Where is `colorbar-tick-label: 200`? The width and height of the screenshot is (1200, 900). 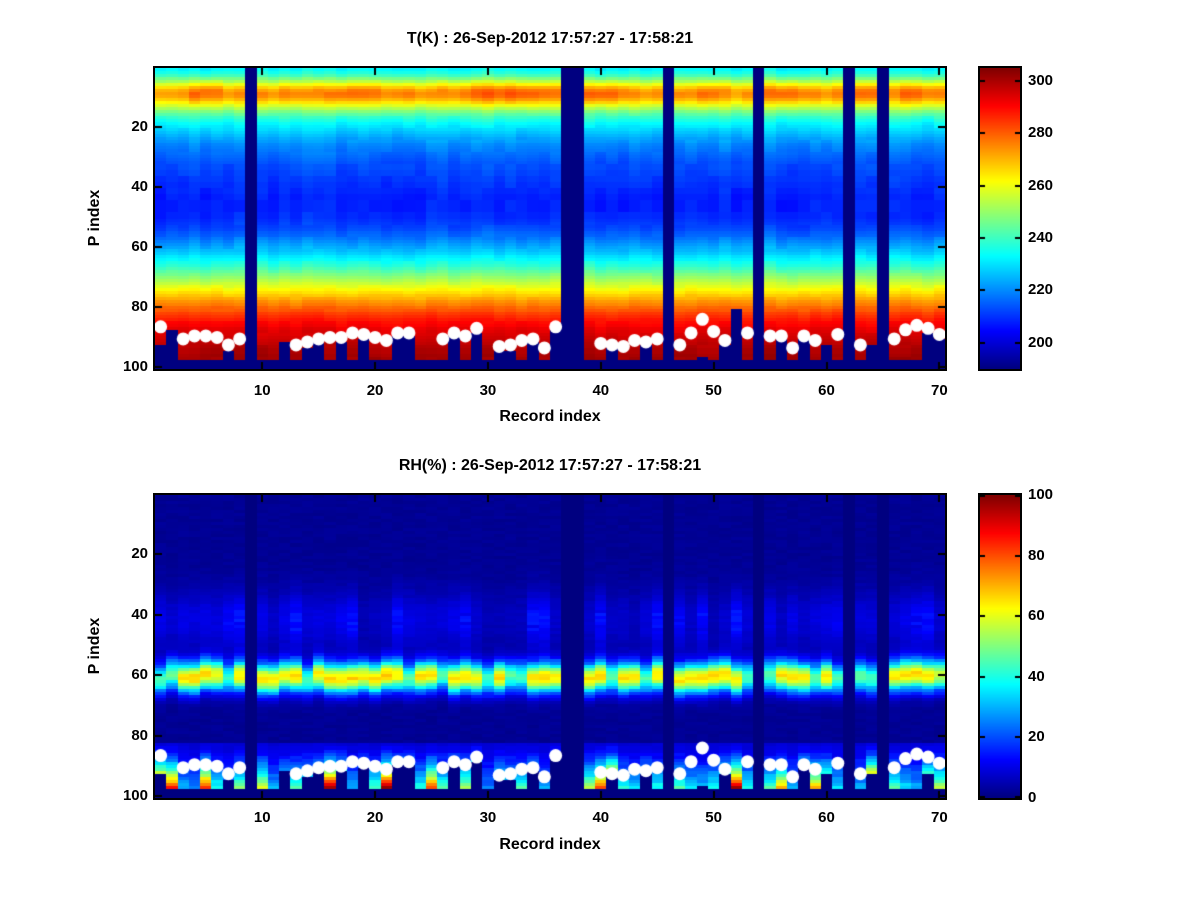 colorbar-tick-label: 200 is located at coordinates (1041, 342).